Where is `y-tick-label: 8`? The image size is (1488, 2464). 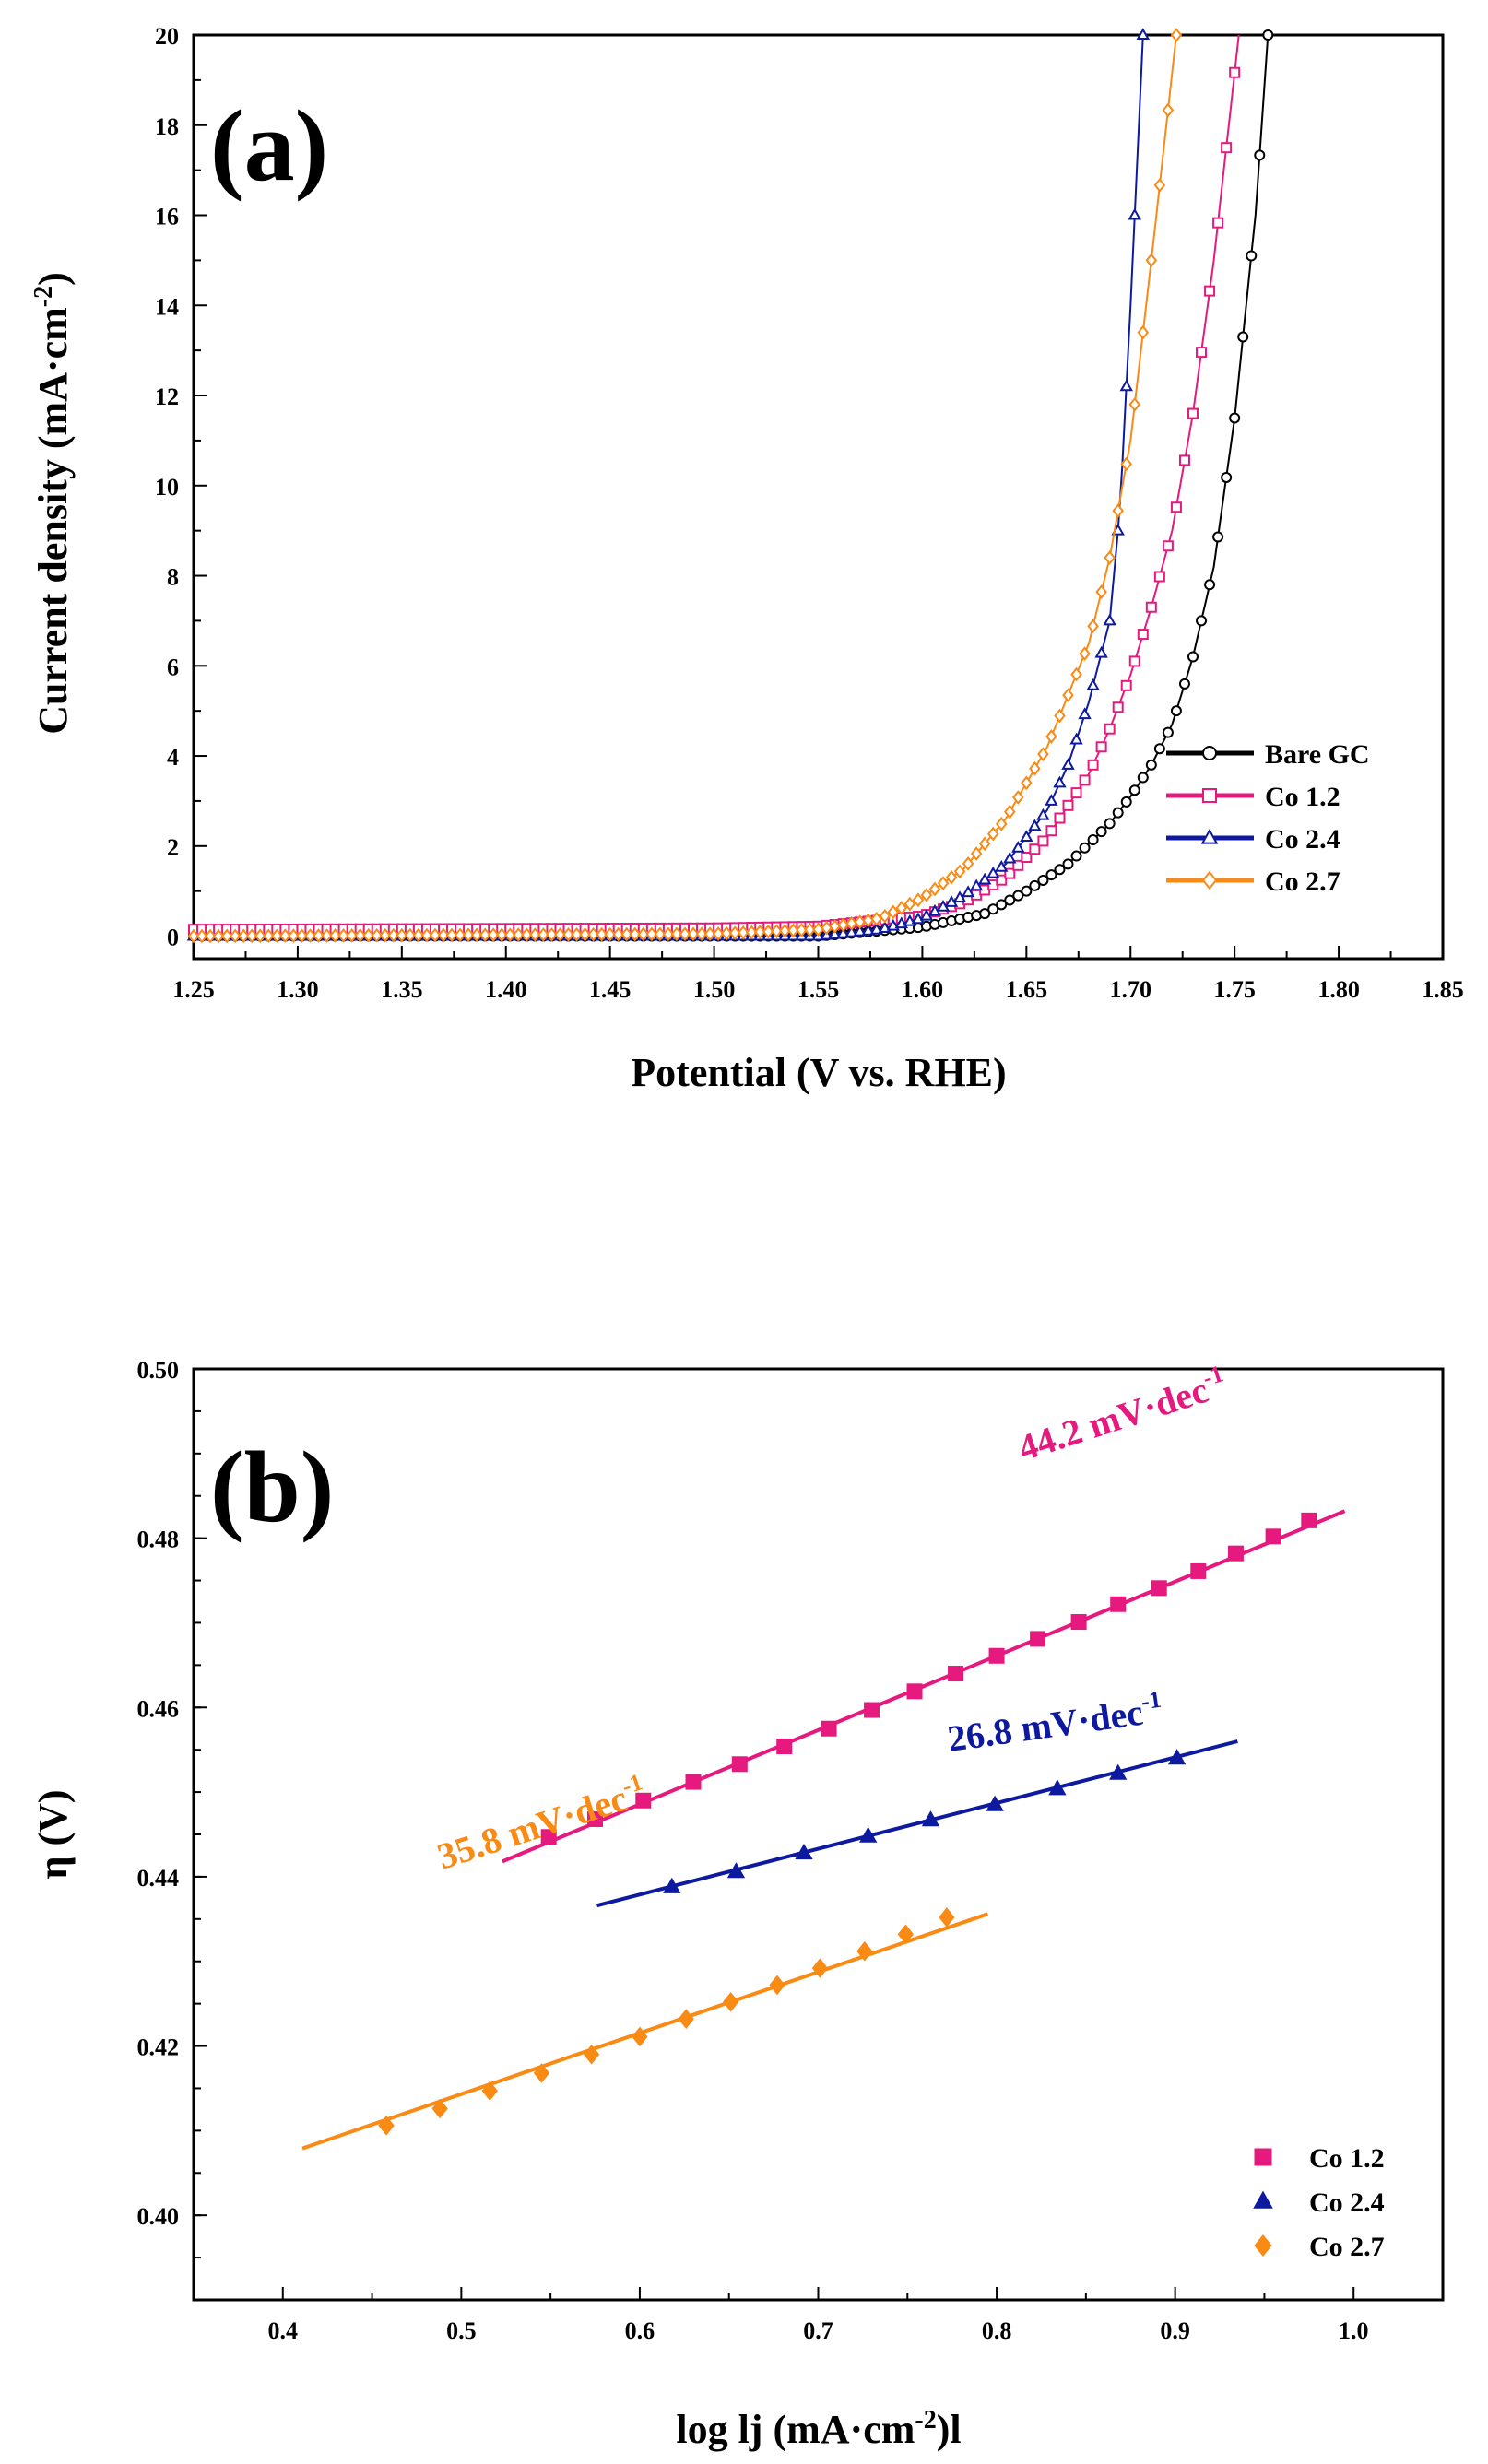
y-tick-label: 8 is located at coordinates (173, 577).